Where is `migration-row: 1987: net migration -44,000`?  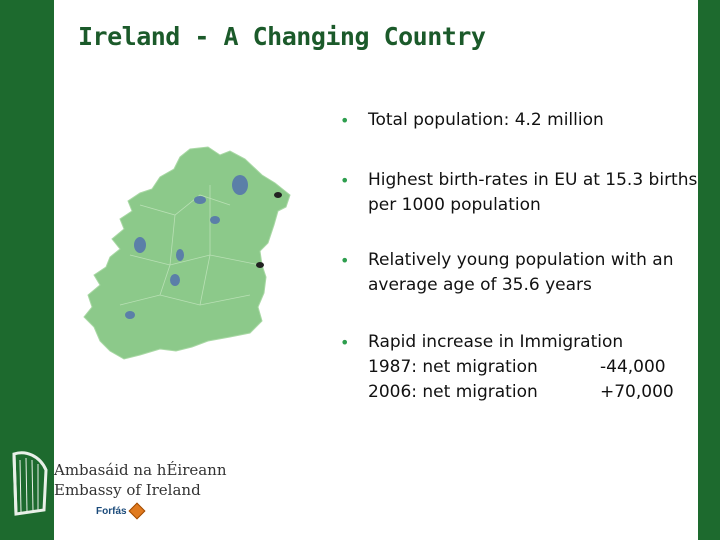 migration-row: 1987: net migration -44,000 is located at coordinates (517, 367).